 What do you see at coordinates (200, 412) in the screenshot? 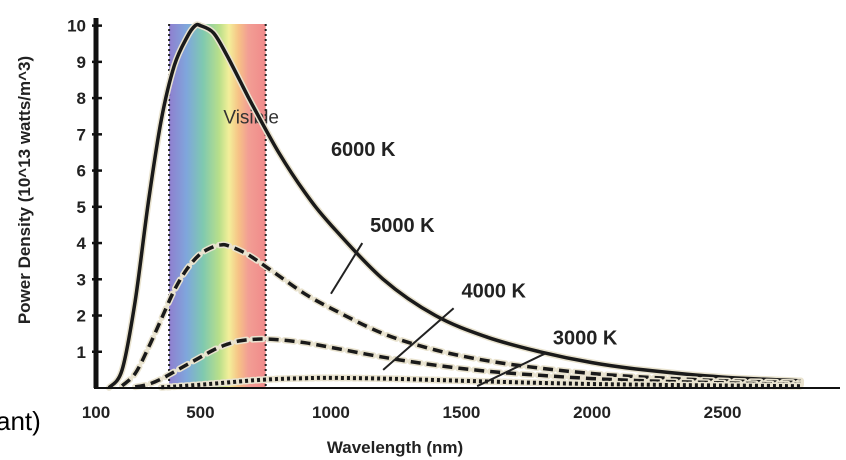
I see `x-tick-label: 500` at bounding box center [200, 412].